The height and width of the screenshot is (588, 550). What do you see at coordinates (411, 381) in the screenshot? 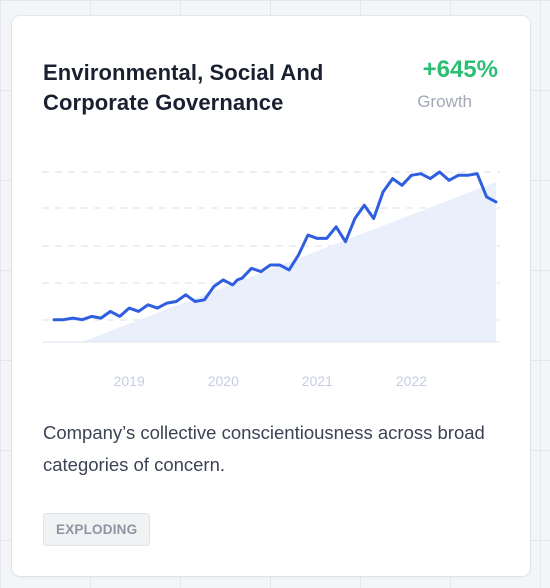
I see `x-tick-label: 2022` at bounding box center [411, 381].